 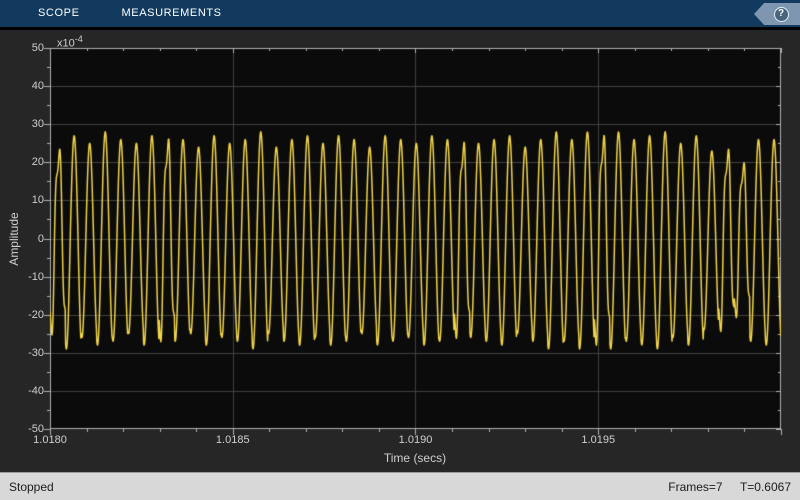 What do you see at coordinates (31, 486) in the screenshot?
I see `status-text: Stopped` at bounding box center [31, 486].